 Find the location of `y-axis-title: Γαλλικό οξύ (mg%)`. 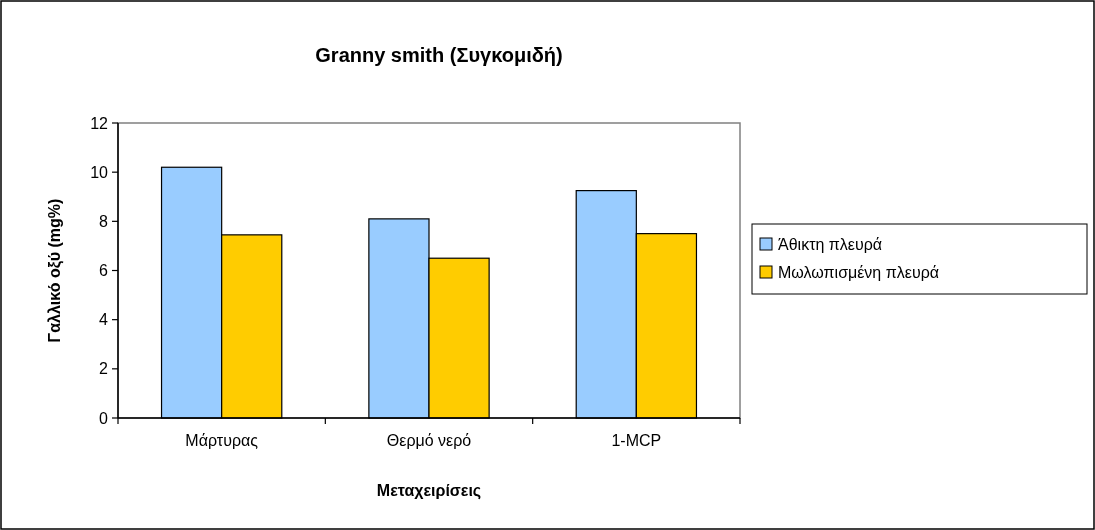

y-axis-title: Γαλλικό οξύ (mg%) is located at coordinates (55, 270).